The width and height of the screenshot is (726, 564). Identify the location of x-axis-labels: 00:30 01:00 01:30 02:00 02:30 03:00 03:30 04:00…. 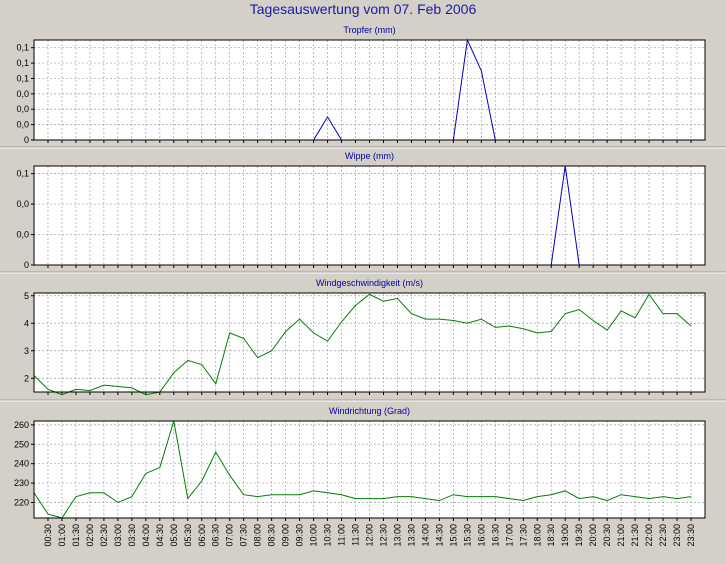
(369, 535).